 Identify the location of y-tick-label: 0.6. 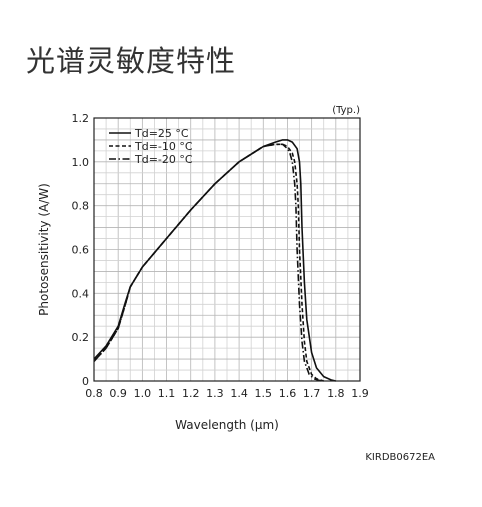
(81, 250).